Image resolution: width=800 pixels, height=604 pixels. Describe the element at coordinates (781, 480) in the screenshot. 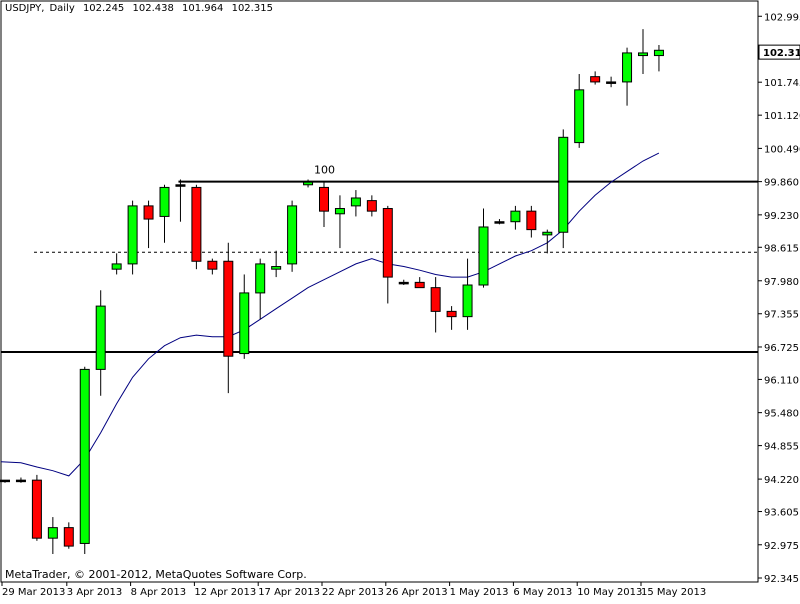

I see `y-tick-label: 94.220` at that location.